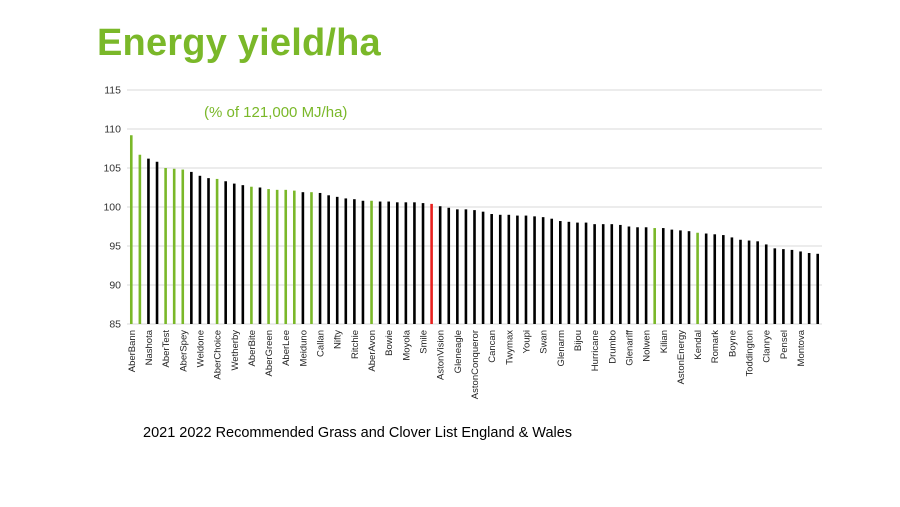 Image resolution: width=900 pixels, height=507 pixels. What do you see at coordinates (801, 347) in the screenshot?
I see `x-tick-label: Montova` at bounding box center [801, 347].